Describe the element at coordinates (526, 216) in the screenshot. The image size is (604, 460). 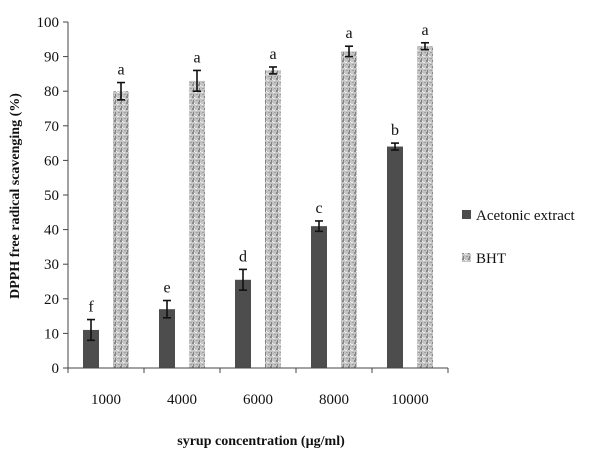
I see `legend-label-acetonic: Acetonic extract` at that location.